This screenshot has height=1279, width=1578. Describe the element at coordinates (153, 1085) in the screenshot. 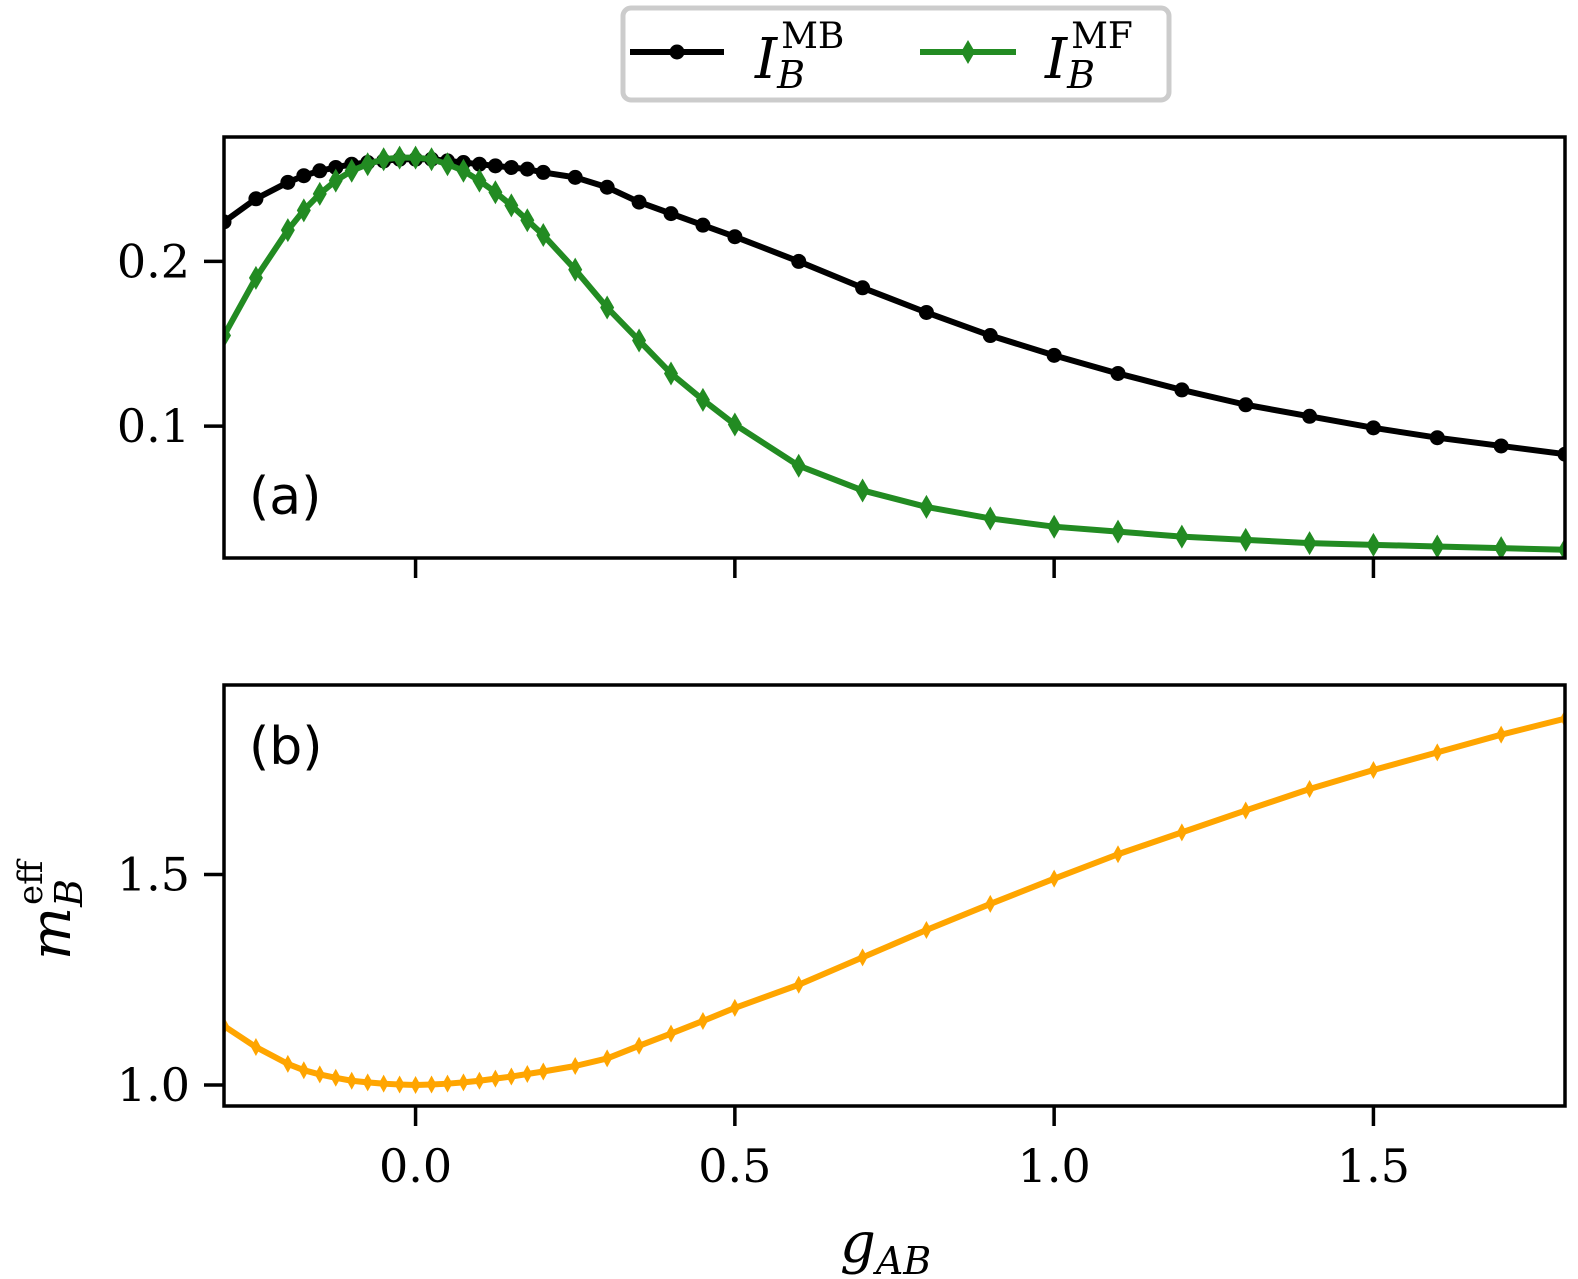

I see `panel-b-ytick-label: 1.0` at that location.